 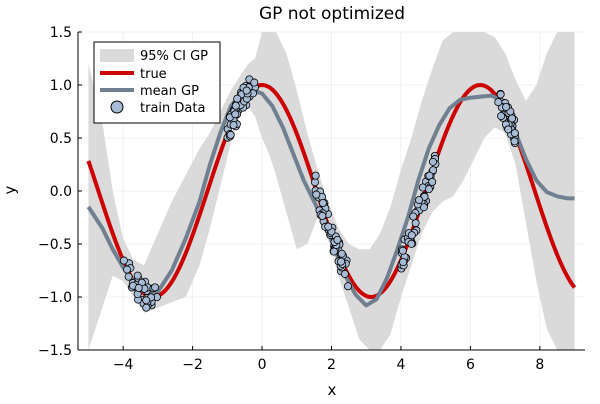 What do you see at coordinates (192, 365) in the screenshot?
I see `x-tick-label: −2` at bounding box center [192, 365].